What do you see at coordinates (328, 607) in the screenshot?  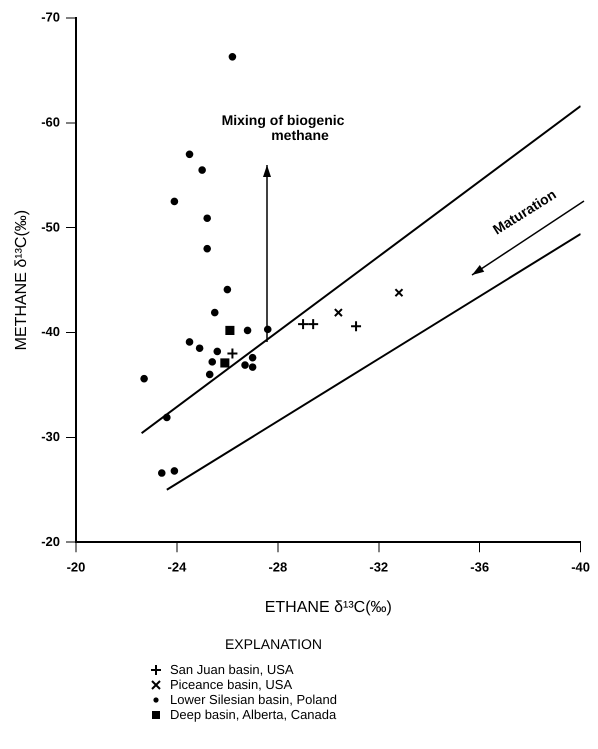 I see `x-axis-title: ETHANE δ¹³C(‰)` at bounding box center [328, 607].